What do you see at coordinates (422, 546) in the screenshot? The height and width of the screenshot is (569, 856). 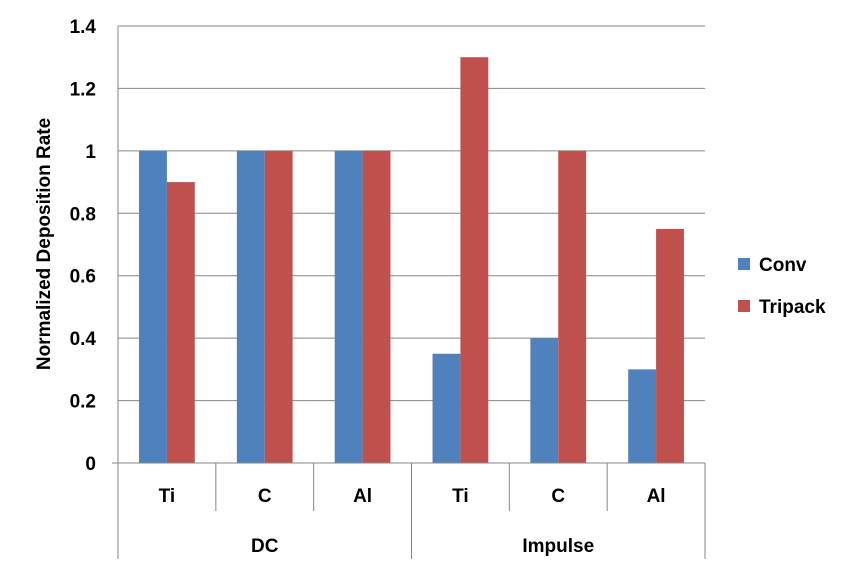 I see `x-group-labels: DC Impulse` at bounding box center [422, 546].